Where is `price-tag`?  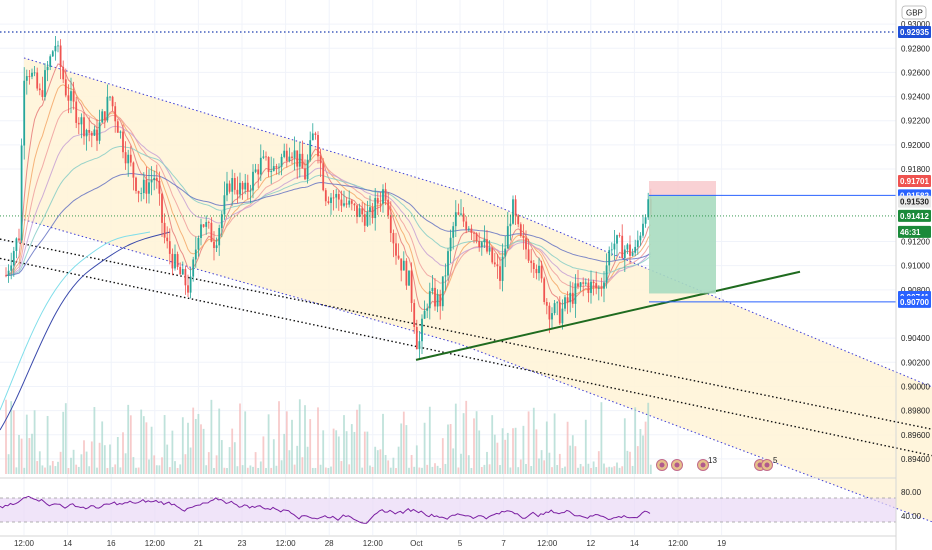
price-tag is located at coordinates (914, 201).